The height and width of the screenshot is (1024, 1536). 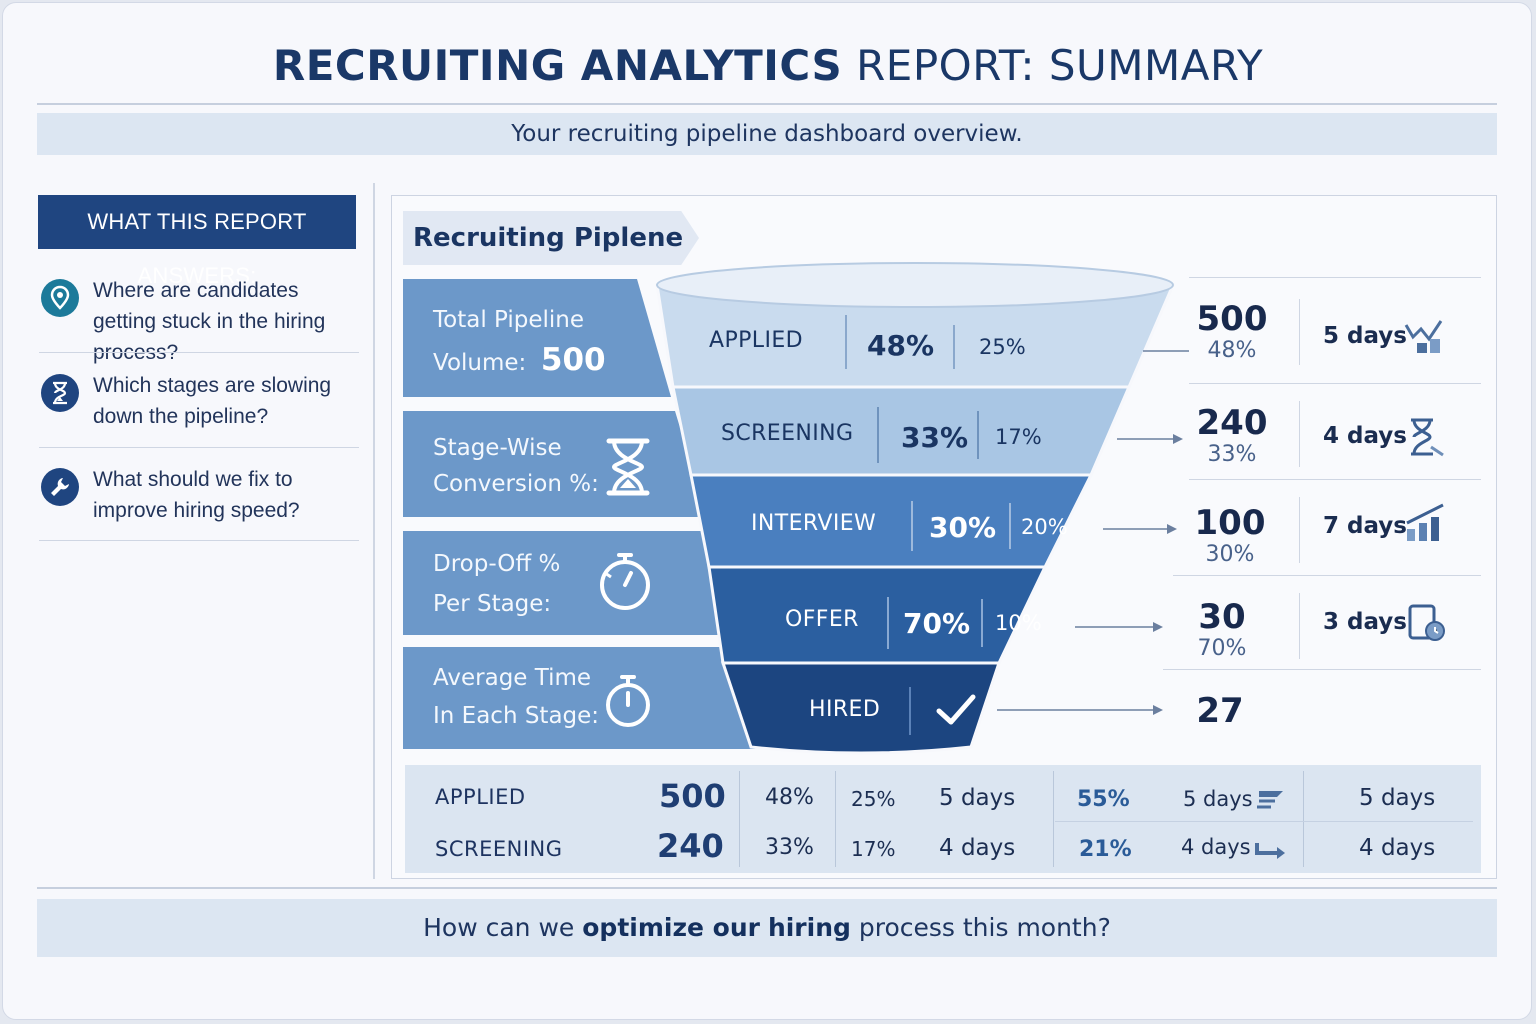 I want to click on stopwatch-icon, so click(x=628, y=705).